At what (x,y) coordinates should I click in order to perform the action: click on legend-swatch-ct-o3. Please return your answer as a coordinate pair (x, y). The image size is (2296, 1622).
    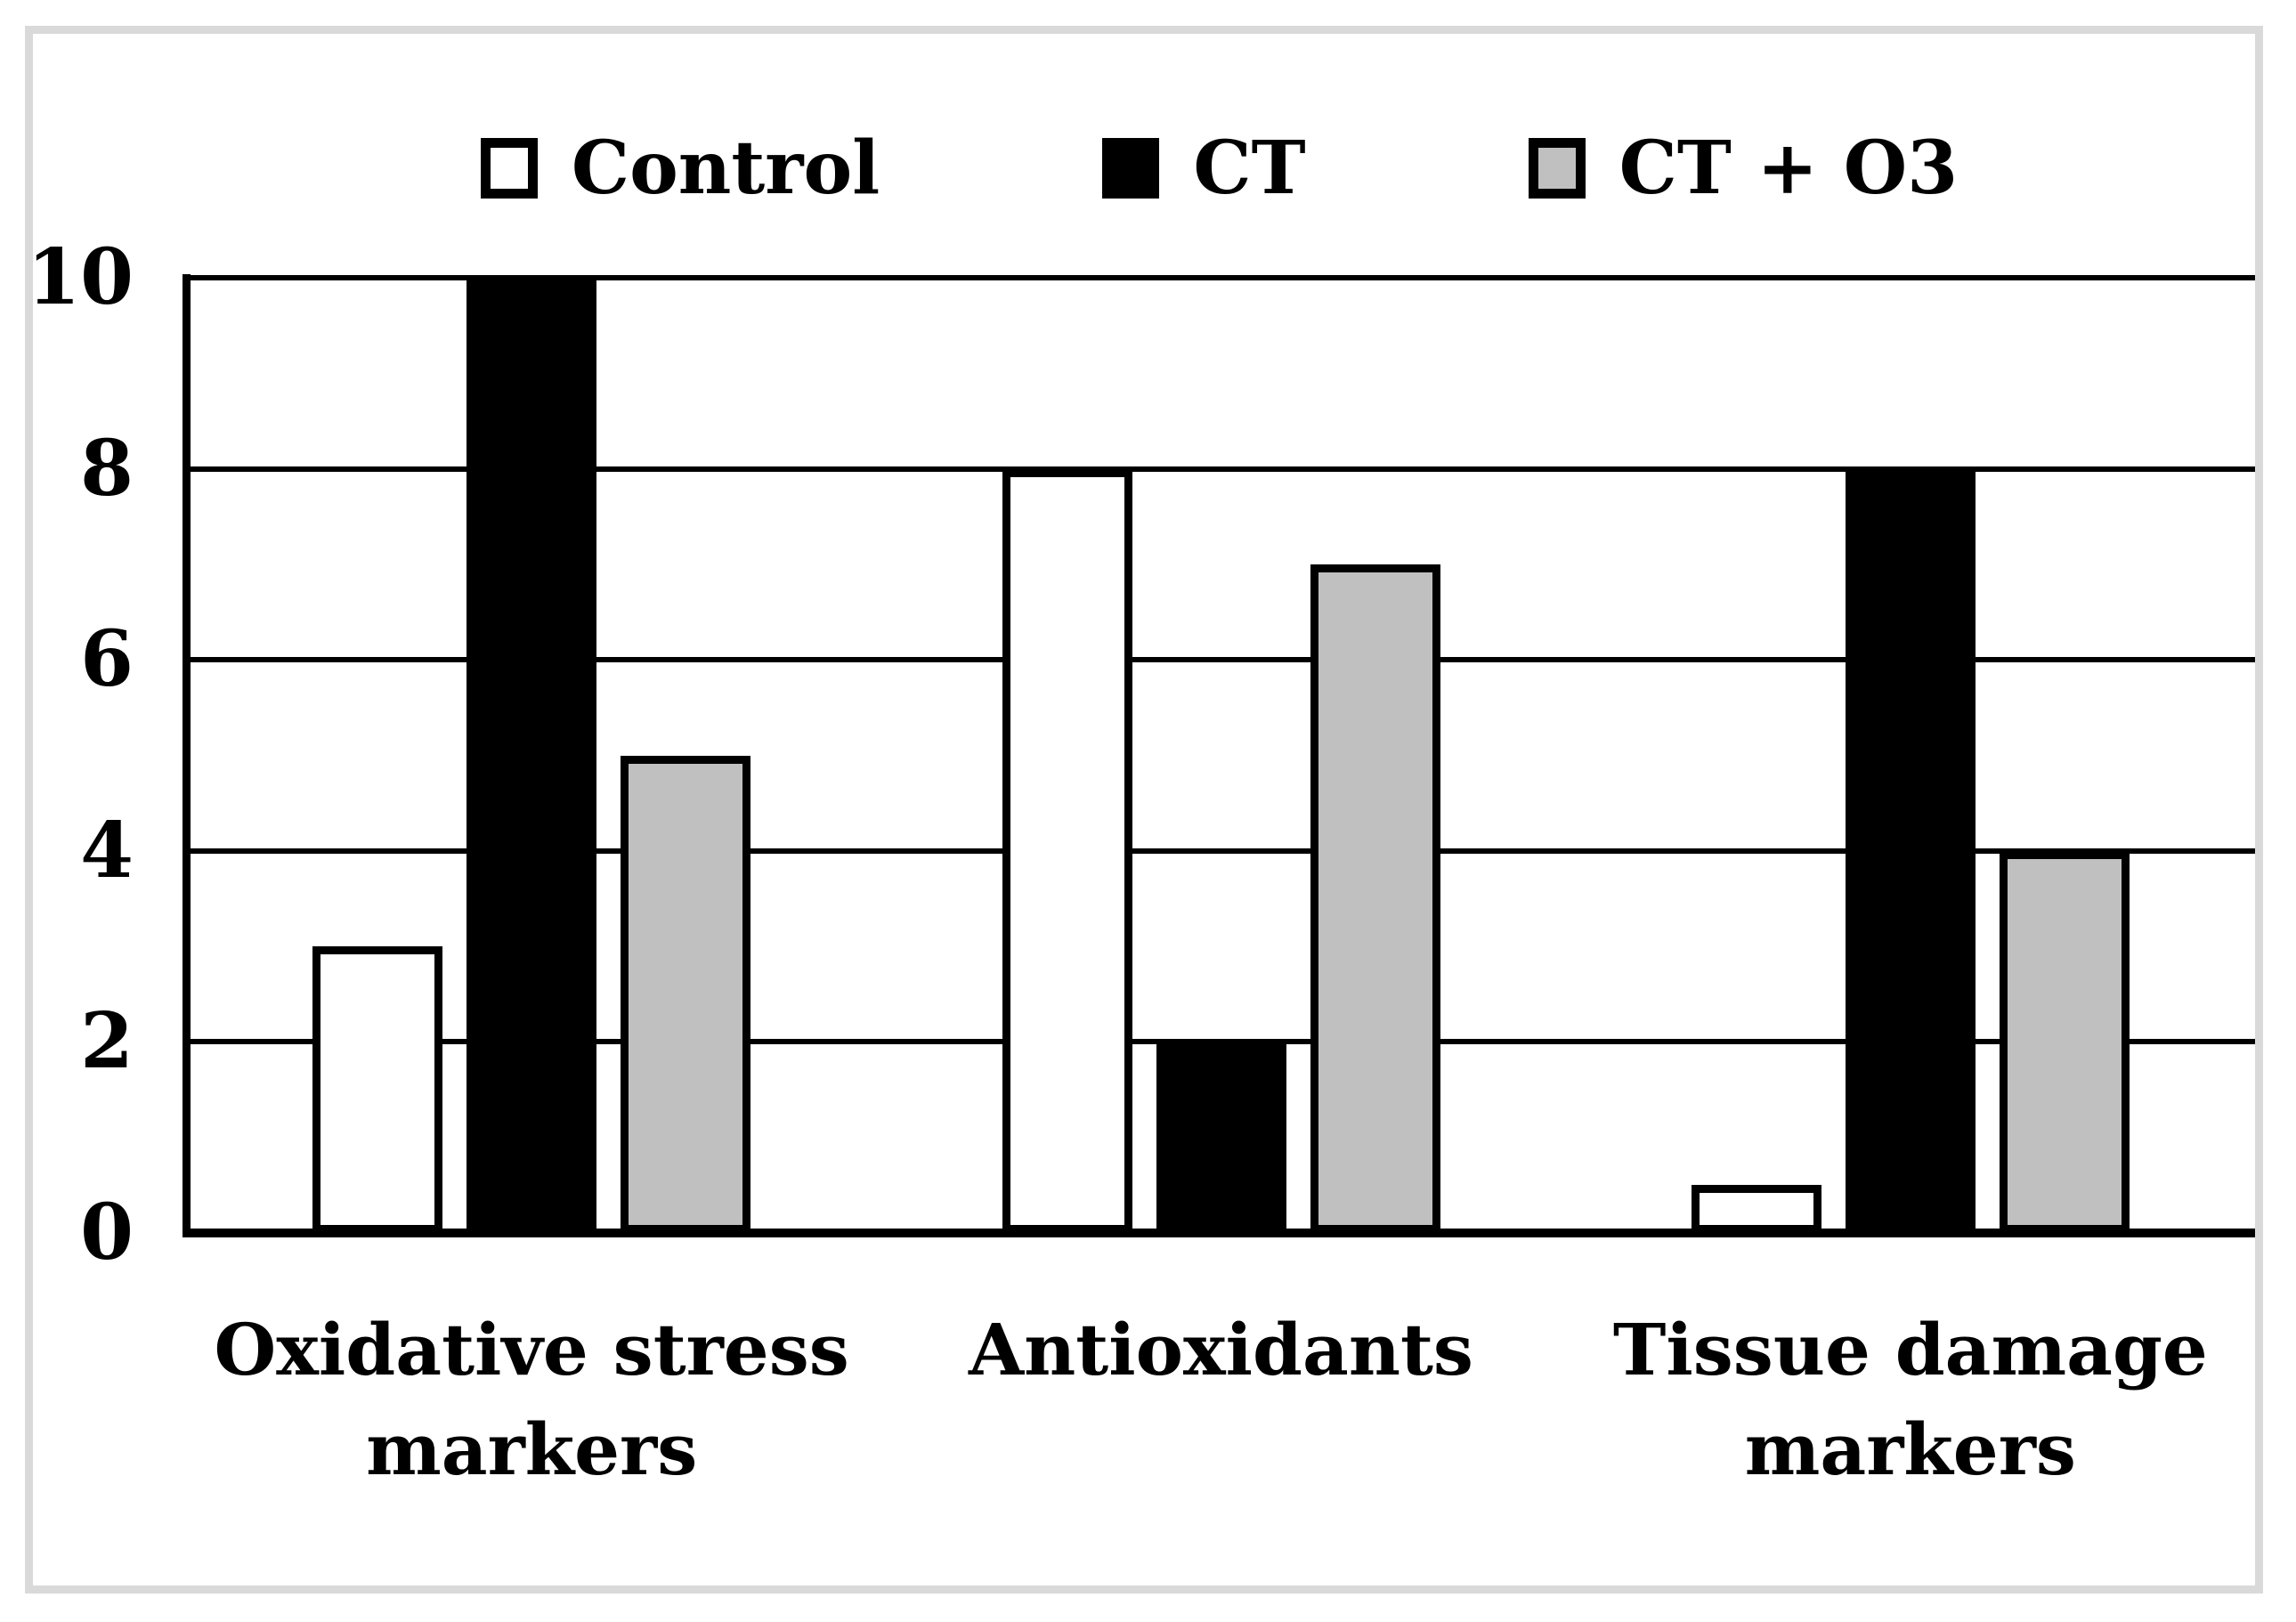
    Looking at the image, I should click on (1557, 168).